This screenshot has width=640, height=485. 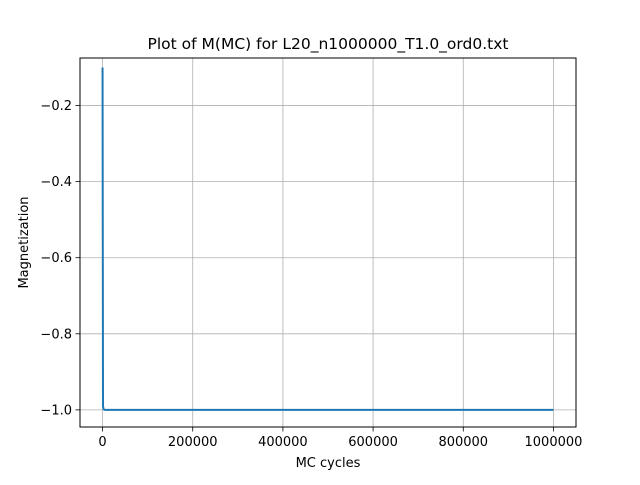 What do you see at coordinates (373, 442) in the screenshot?
I see `x-tick-label: 600000` at bounding box center [373, 442].